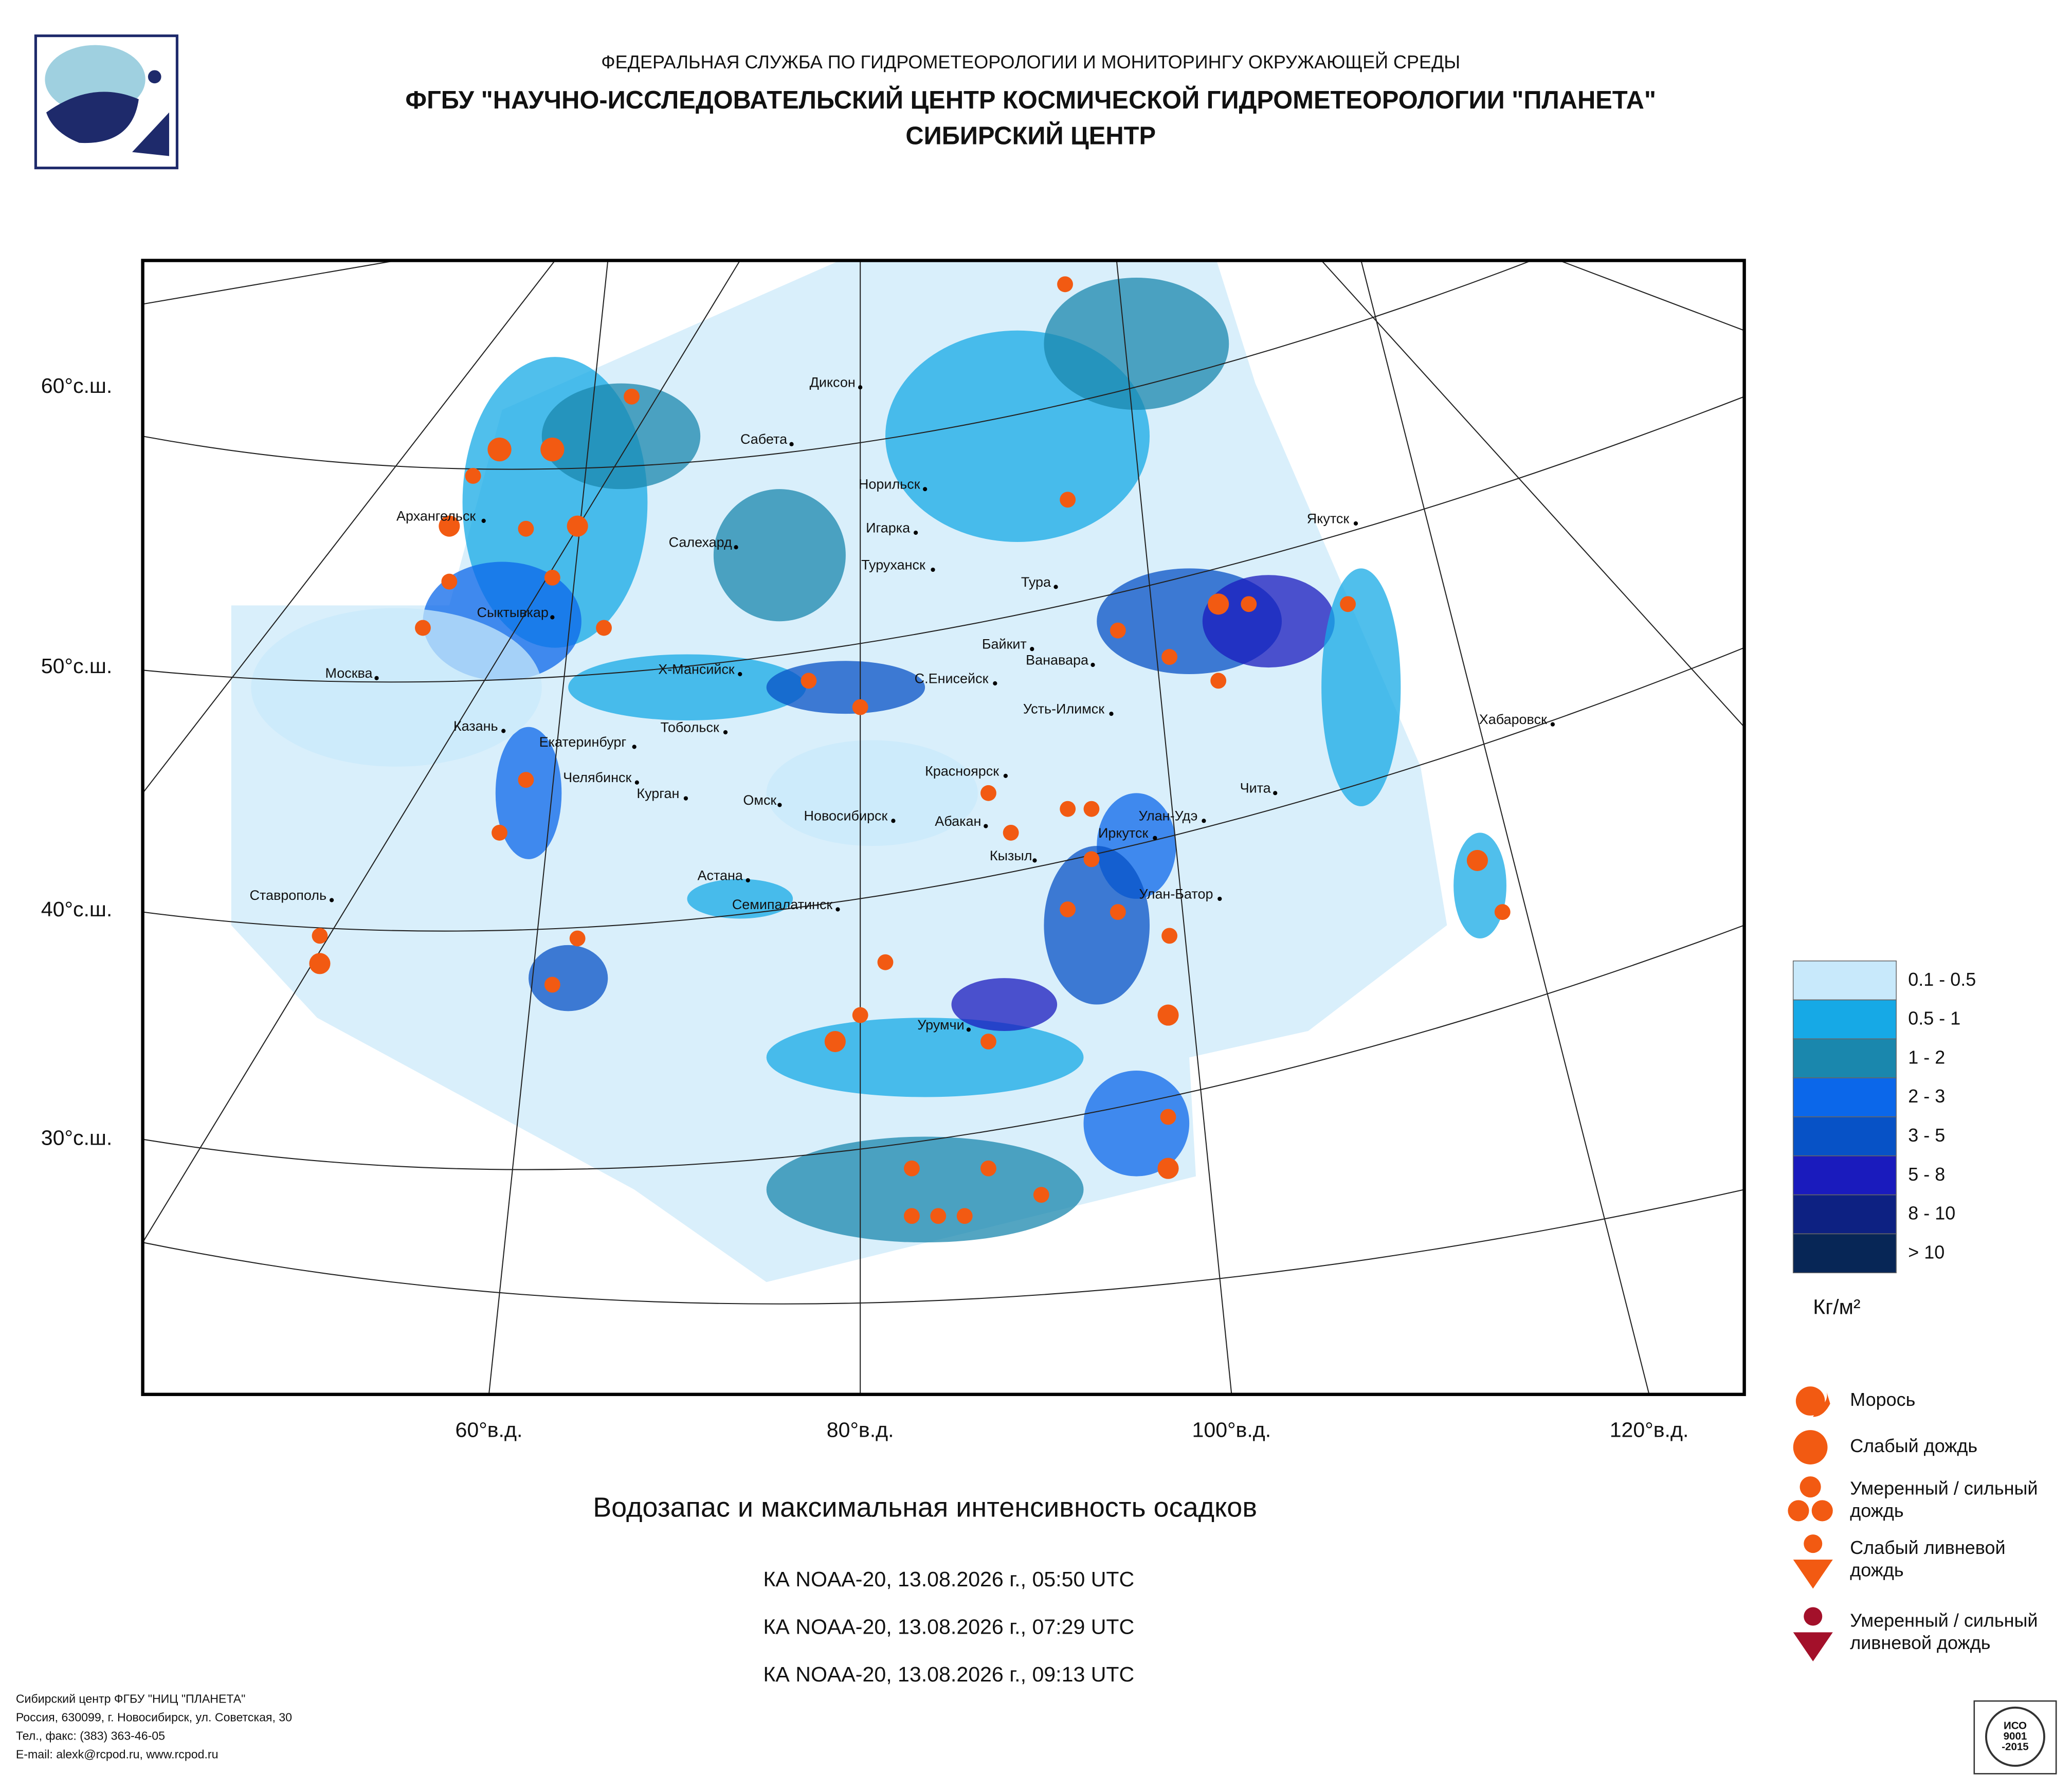 The width and height of the screenshot is (2072, 1791). I want to click on footer-line: E-mail: alexk@rcpod.ru, www.rcpod.ru, so click(117, 1754).